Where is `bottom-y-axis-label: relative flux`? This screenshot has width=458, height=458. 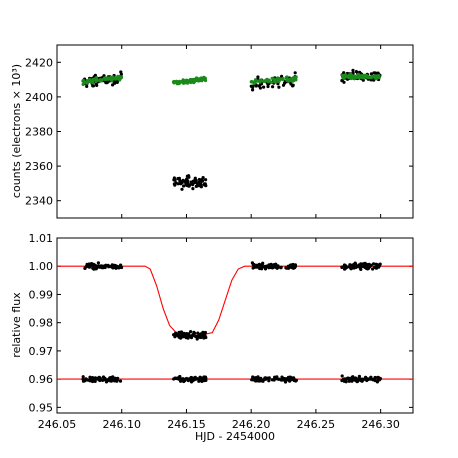
bottom-y-axis-label: relative flux is located at coordinates (16, 325).